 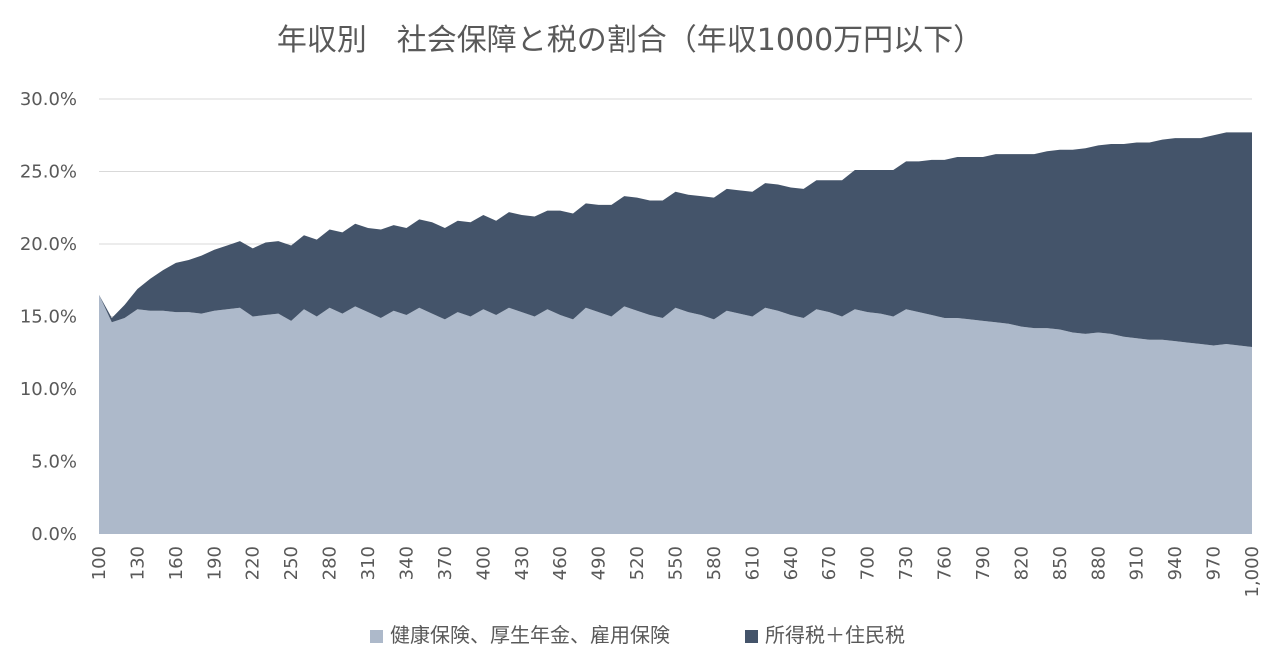 I want to click on x-tick-label: 310, so click(x=368, y=563).